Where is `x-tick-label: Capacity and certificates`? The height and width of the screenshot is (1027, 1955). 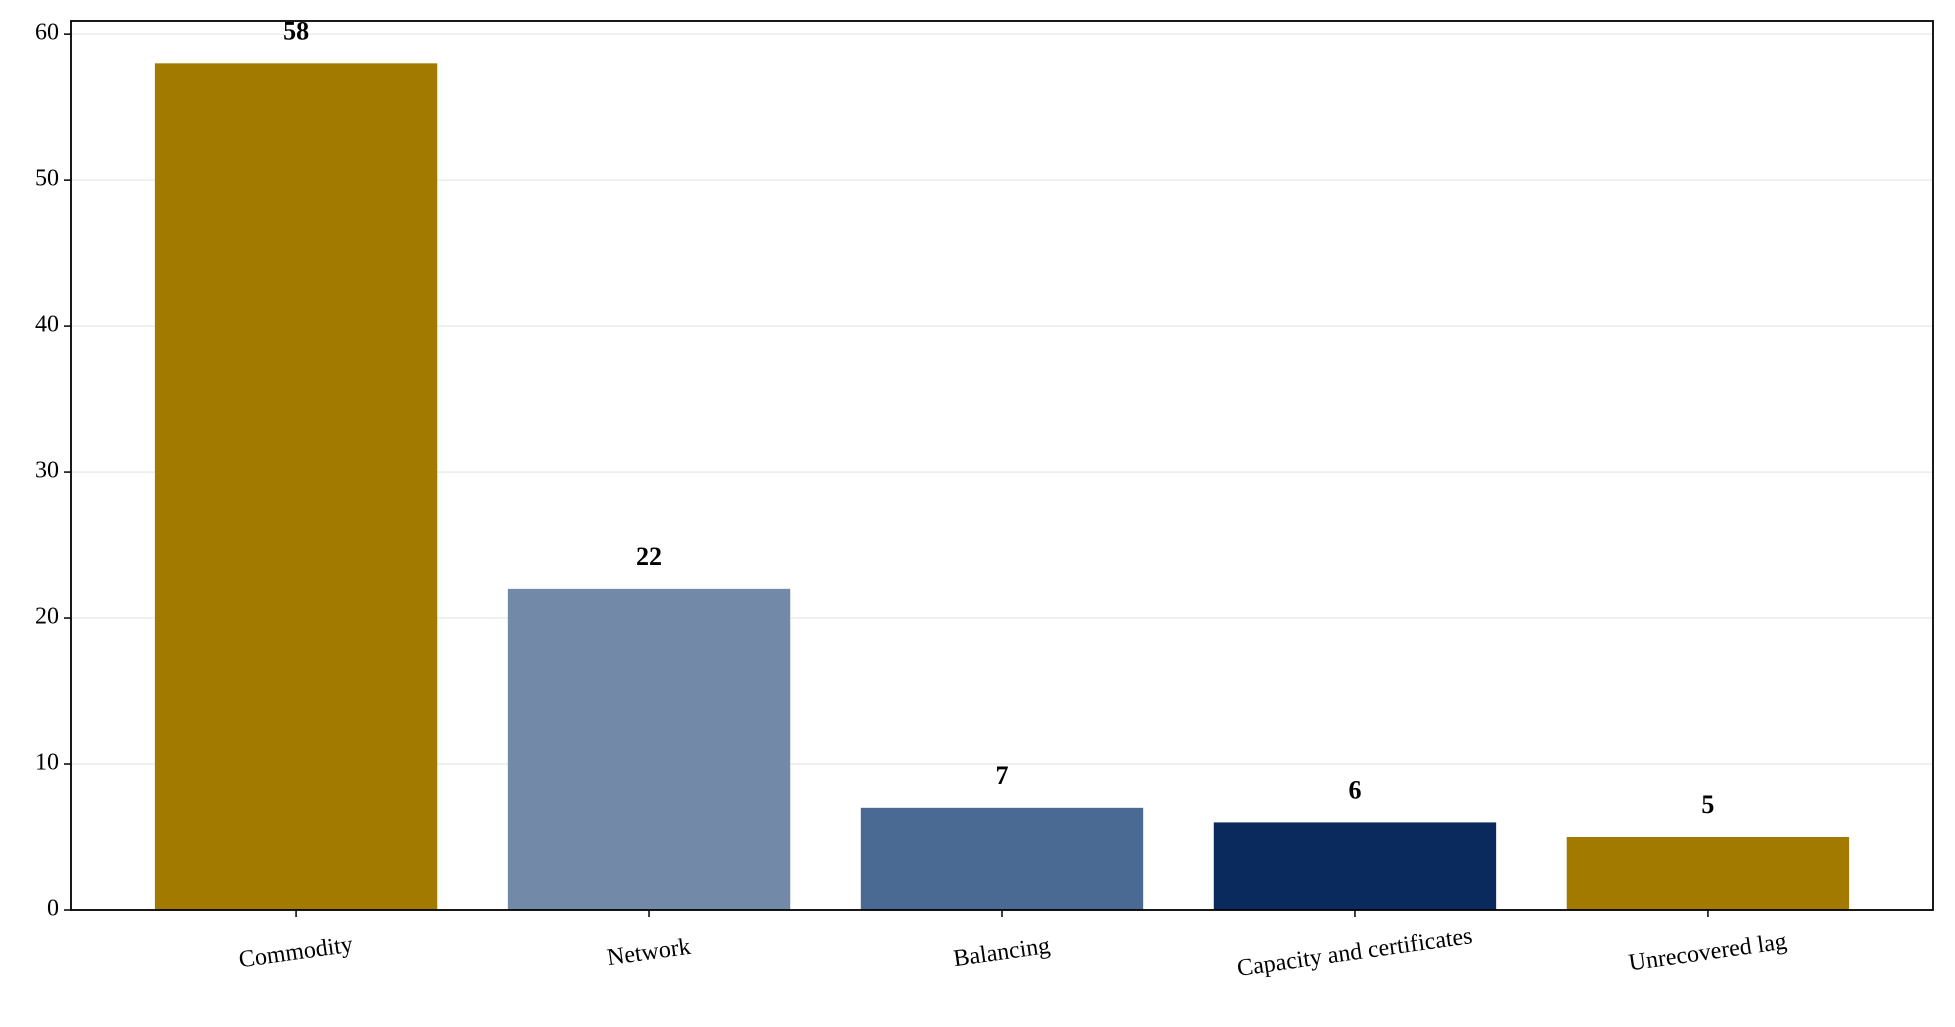
x-tick-label: Capacity and certificates is located at coordinates (1354, 952).